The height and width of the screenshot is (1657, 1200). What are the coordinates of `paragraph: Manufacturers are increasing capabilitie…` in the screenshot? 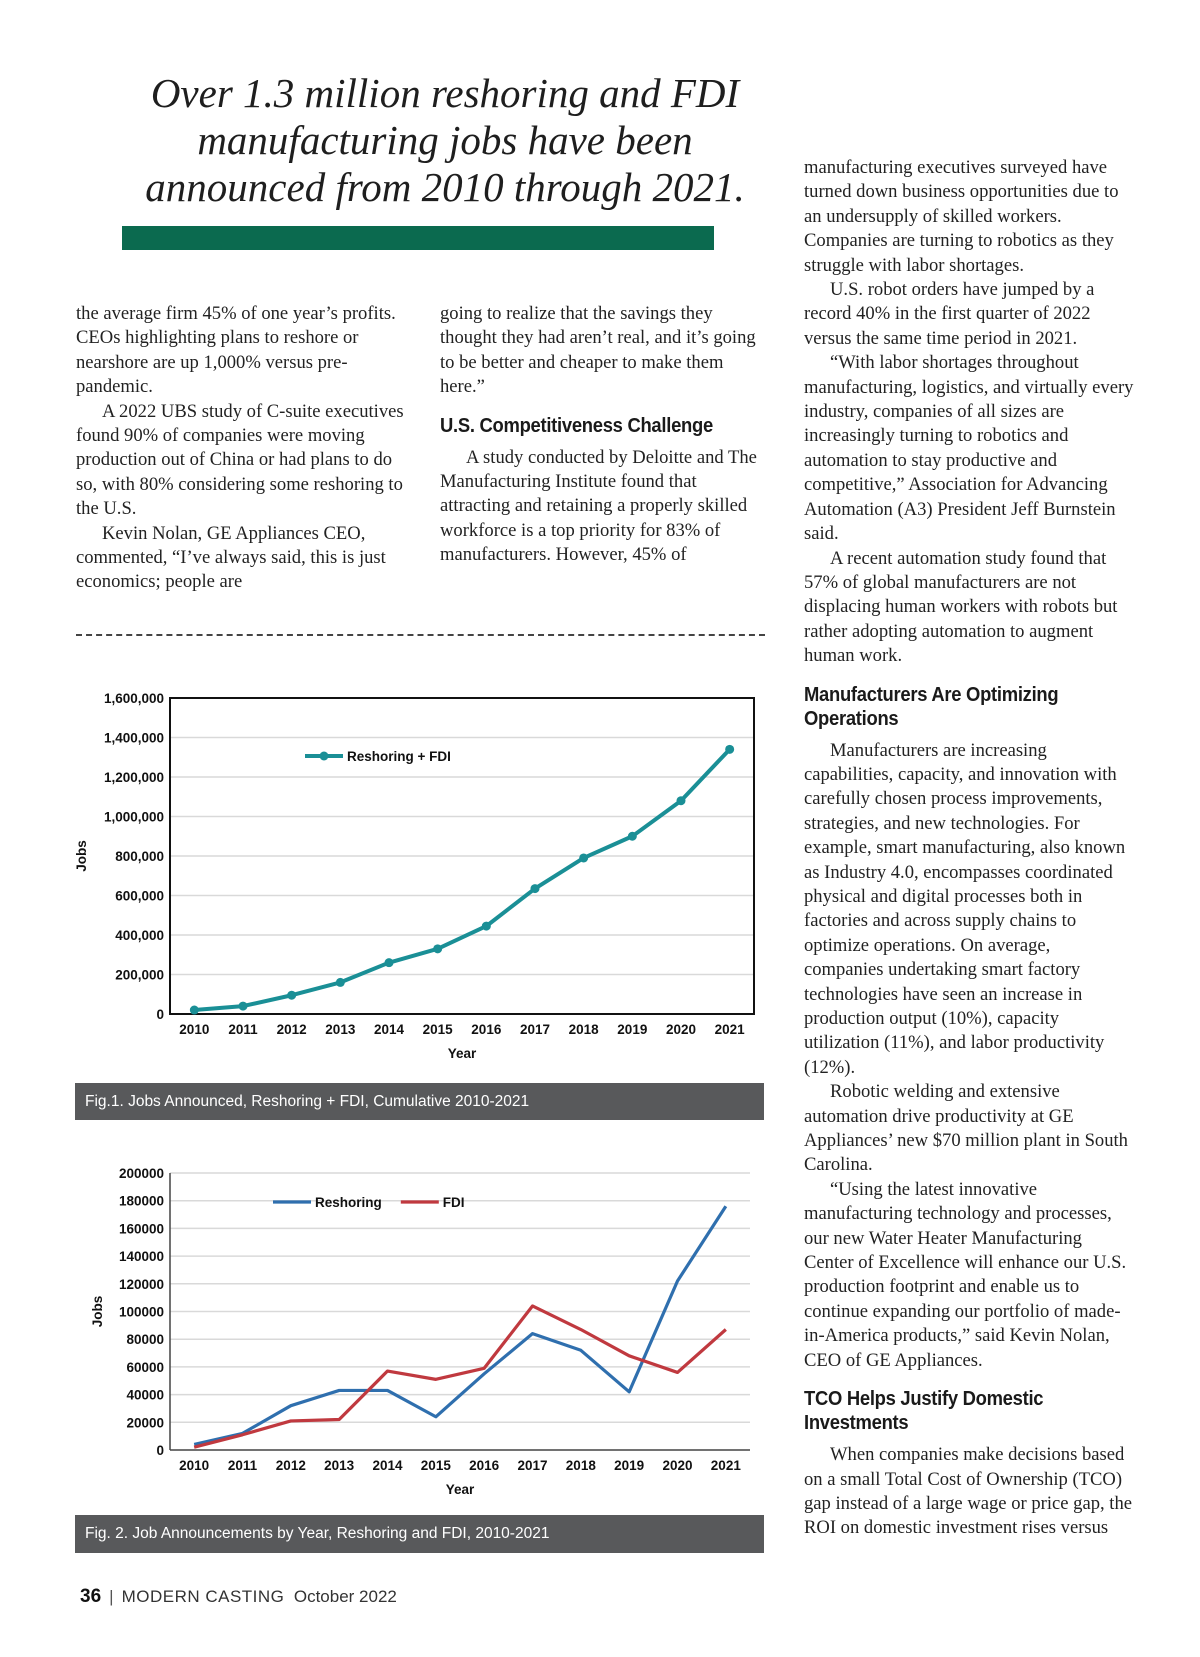 It's located at (965, 908).